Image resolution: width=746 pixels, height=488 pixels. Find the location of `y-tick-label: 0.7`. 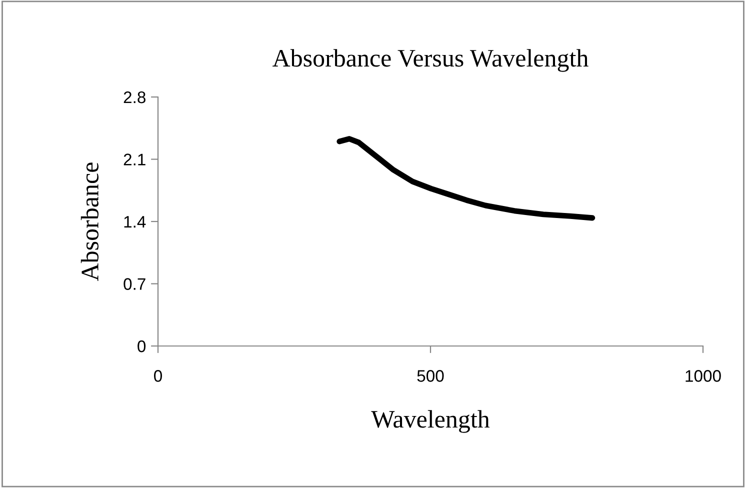

y-tick-label: 0.7 is located at coordinates (135, 284).